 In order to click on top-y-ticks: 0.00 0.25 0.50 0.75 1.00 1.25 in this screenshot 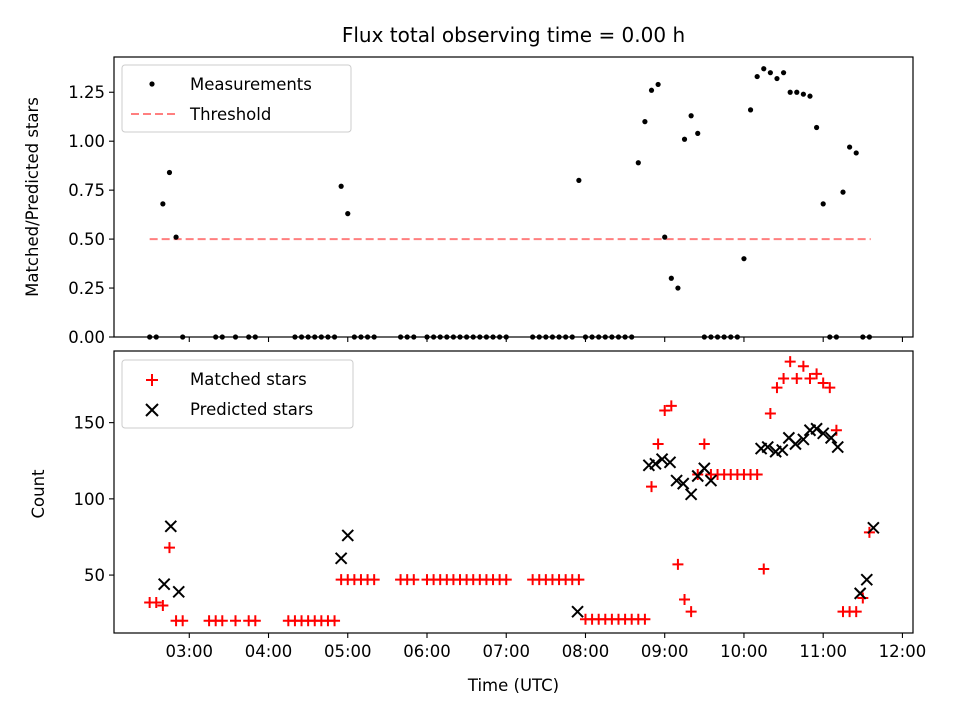, I will do `click(91, 215)`.